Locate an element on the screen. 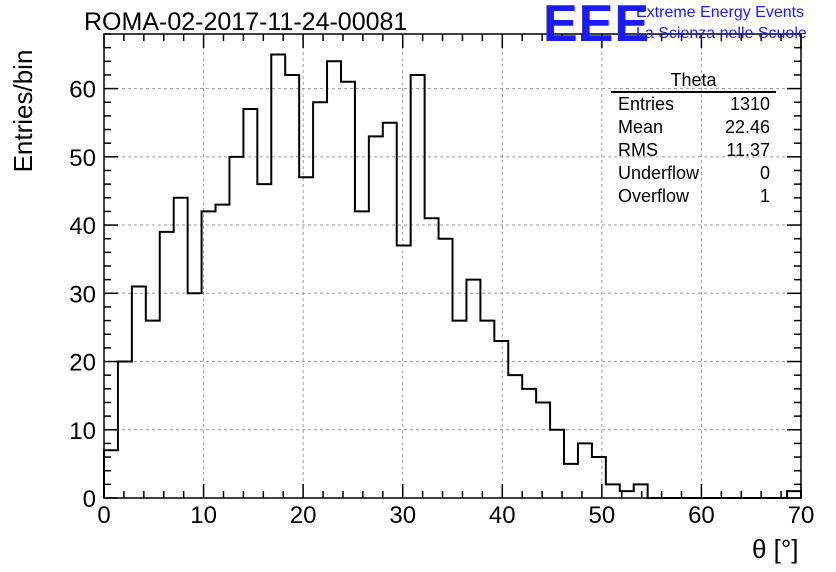 Image resolution: width=836 pixels, height=572 pixels. x-tick-label: 50 is located at coordinates (602, 515).